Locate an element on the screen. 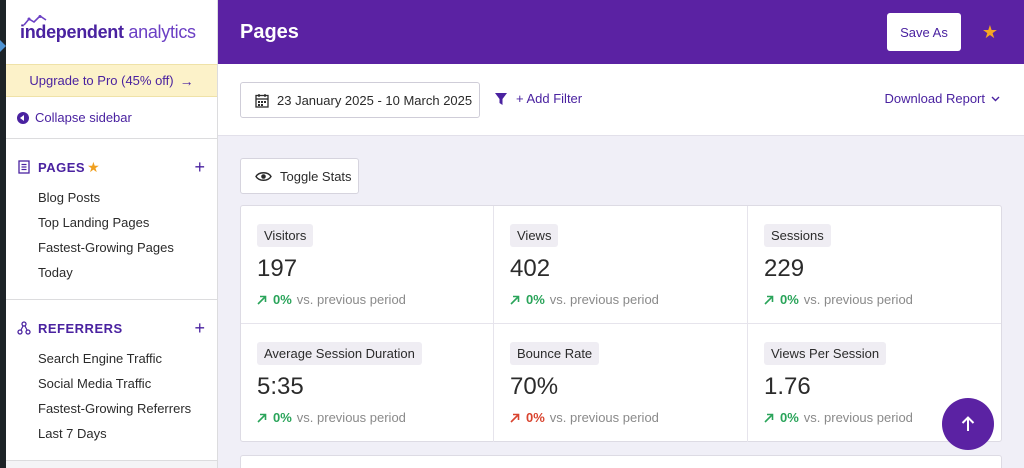  section-title: PAGES is located at coordinates (62, 167).